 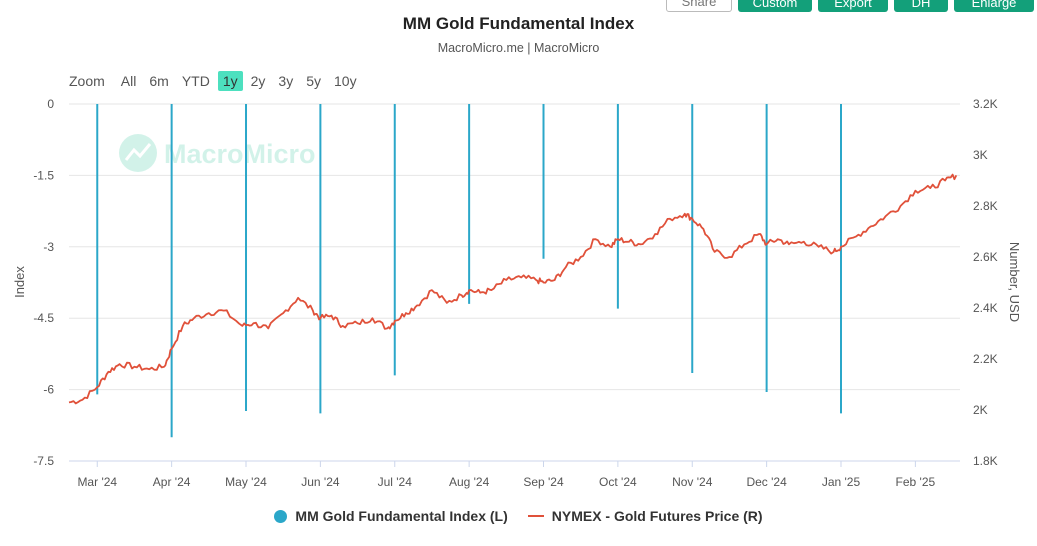 I want to click on watermark-logo-icon, so click(x=138, y=153).